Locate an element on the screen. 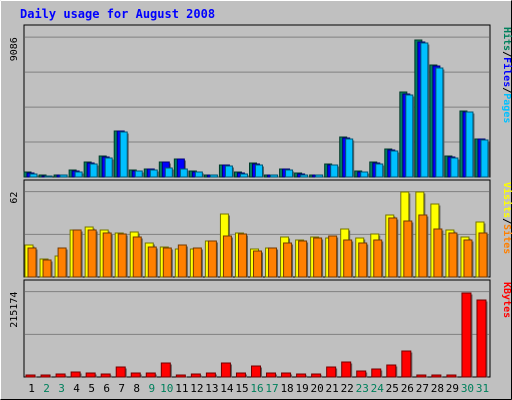 Image resolution: width=512 pixels, height=400 pixels. x-tick-label: 26 is located at coordinates (407, 388).